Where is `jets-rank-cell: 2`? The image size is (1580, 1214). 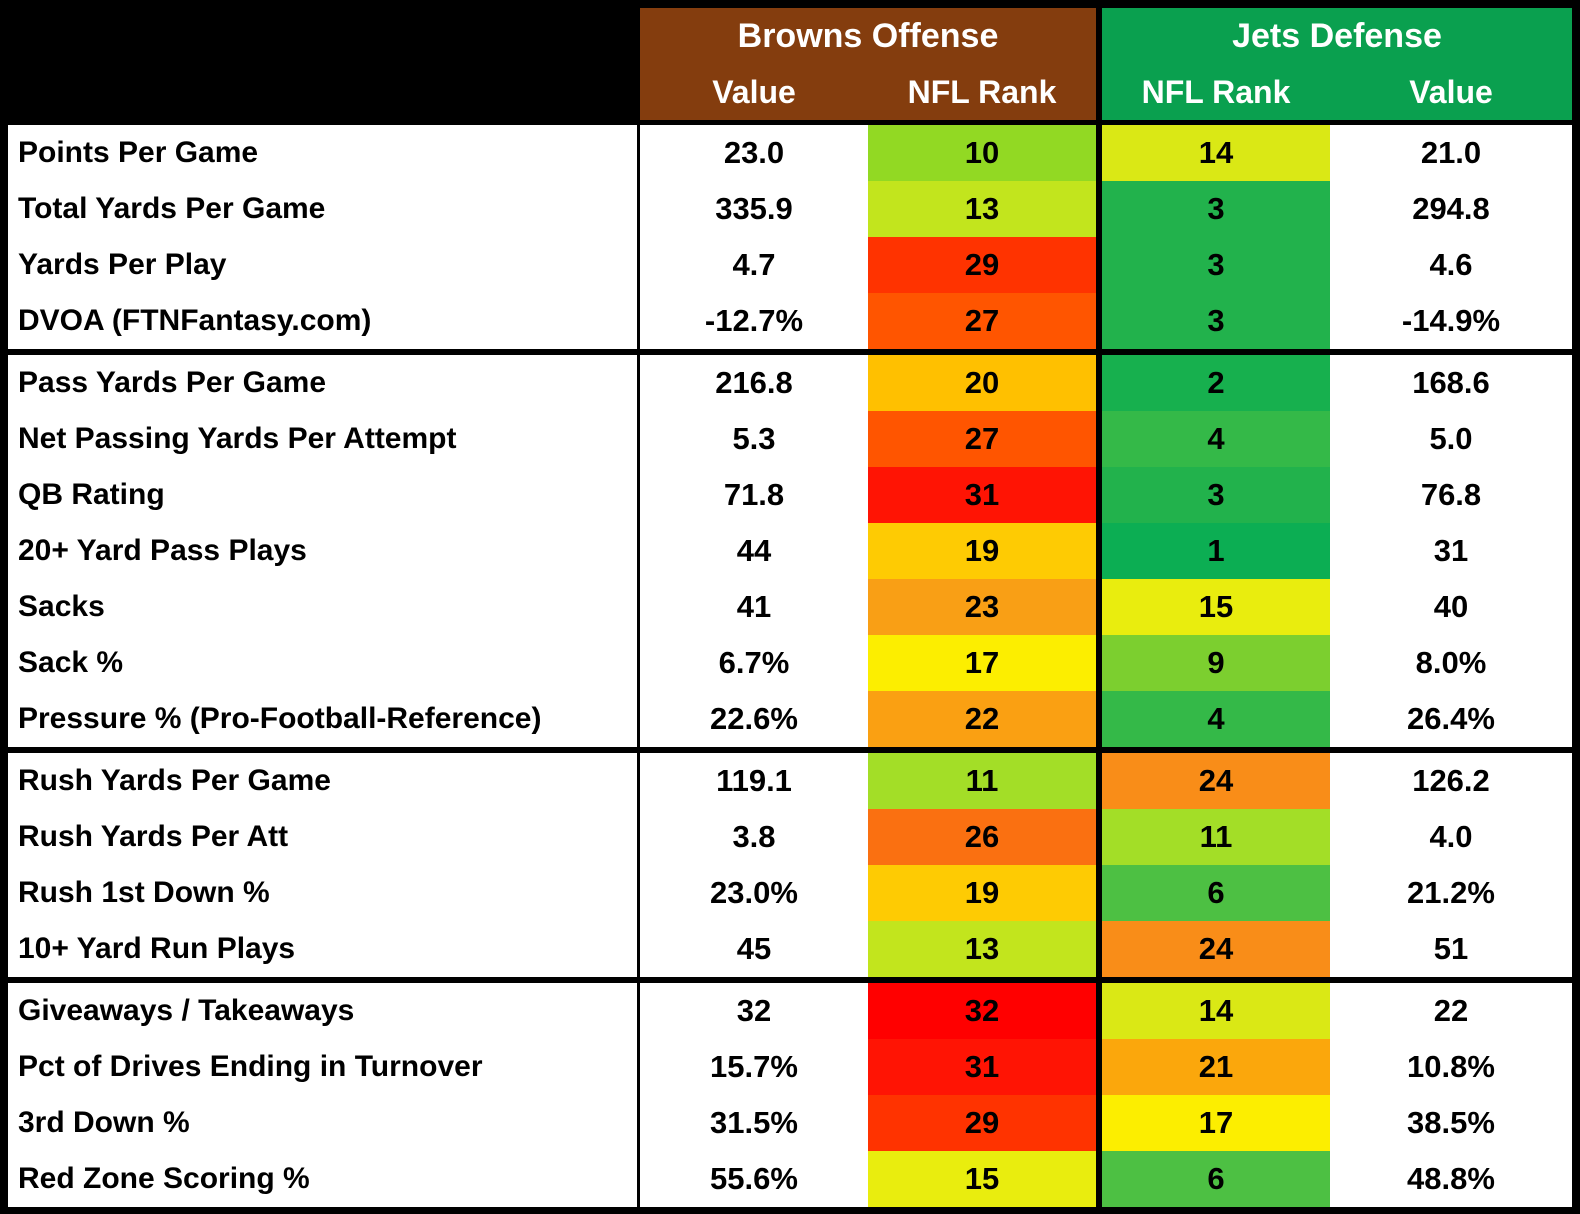
jets-rank-cell: 2 is located at coordinates (1216, 383).